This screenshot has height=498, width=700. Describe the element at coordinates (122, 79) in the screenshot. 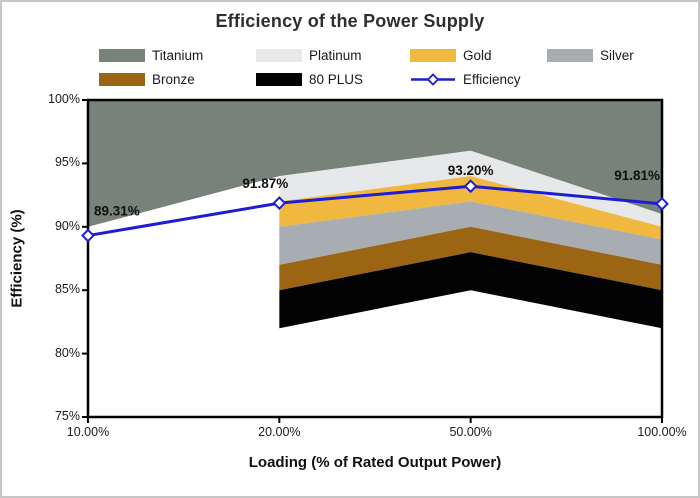

I see `bronze-swatch` at that location.